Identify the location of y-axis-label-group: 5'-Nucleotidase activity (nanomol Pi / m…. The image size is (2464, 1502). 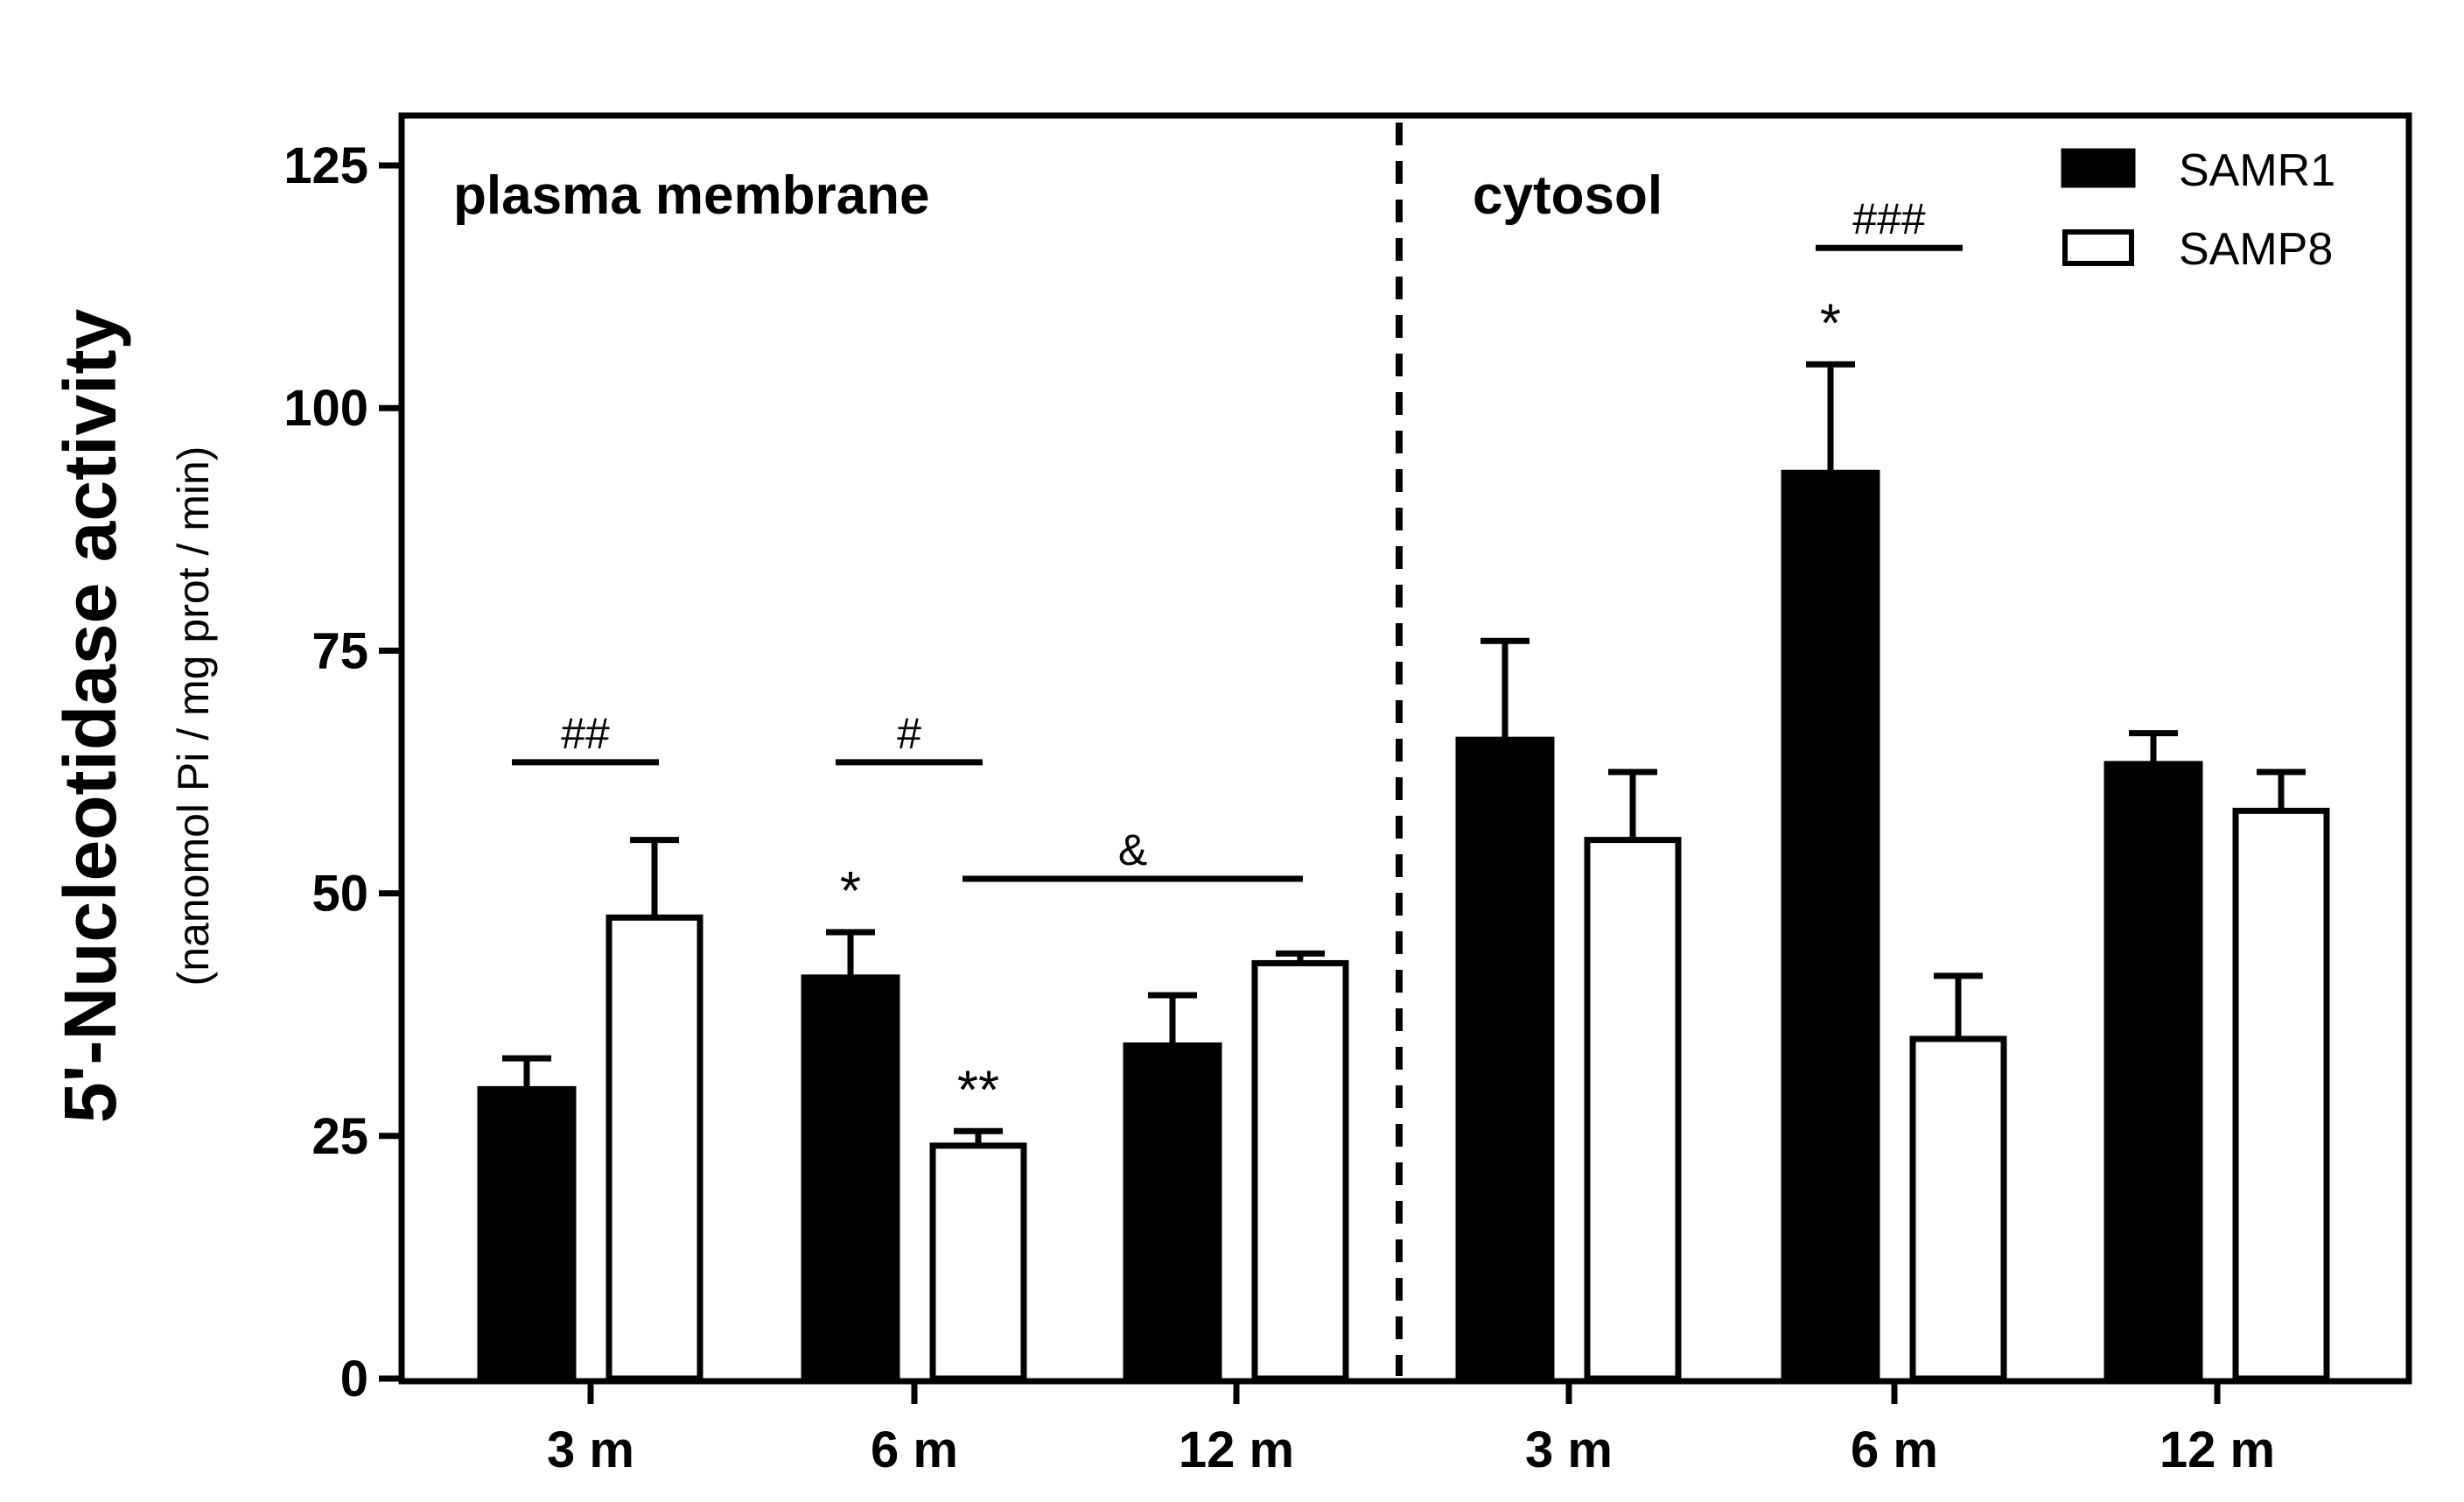
(133, 716).